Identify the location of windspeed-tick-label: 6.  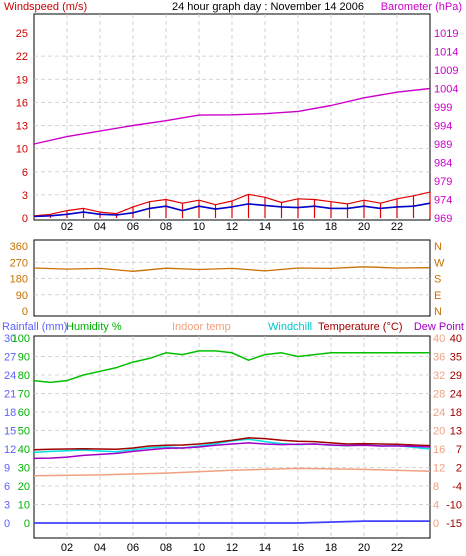
(25, 173).